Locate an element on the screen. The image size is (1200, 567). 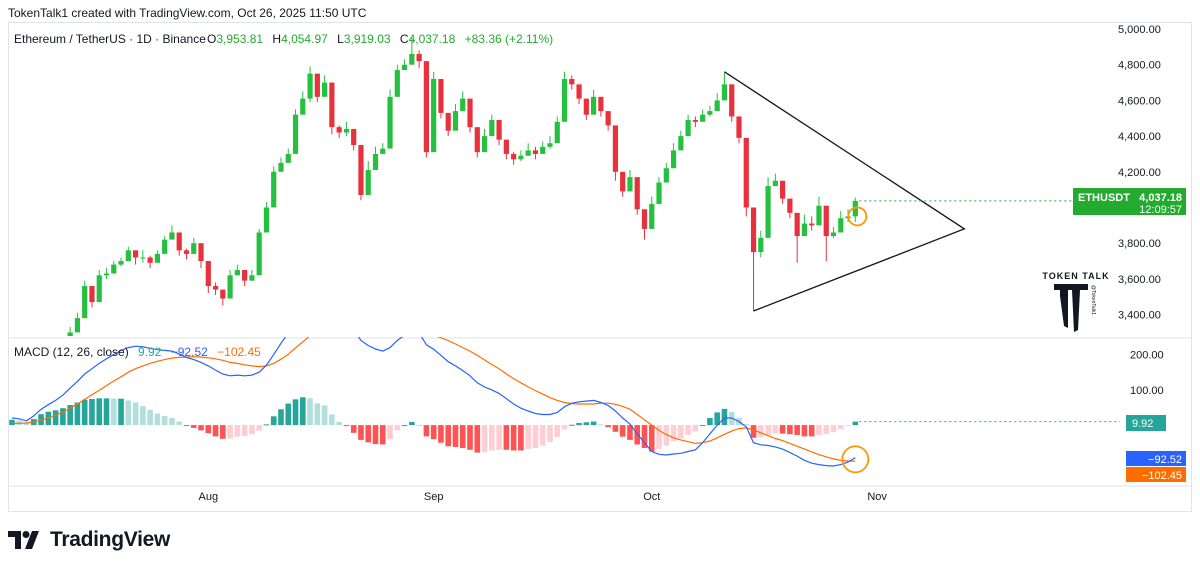
price-tick-label: 4,200.00 is located at coordinates (1139, 173).